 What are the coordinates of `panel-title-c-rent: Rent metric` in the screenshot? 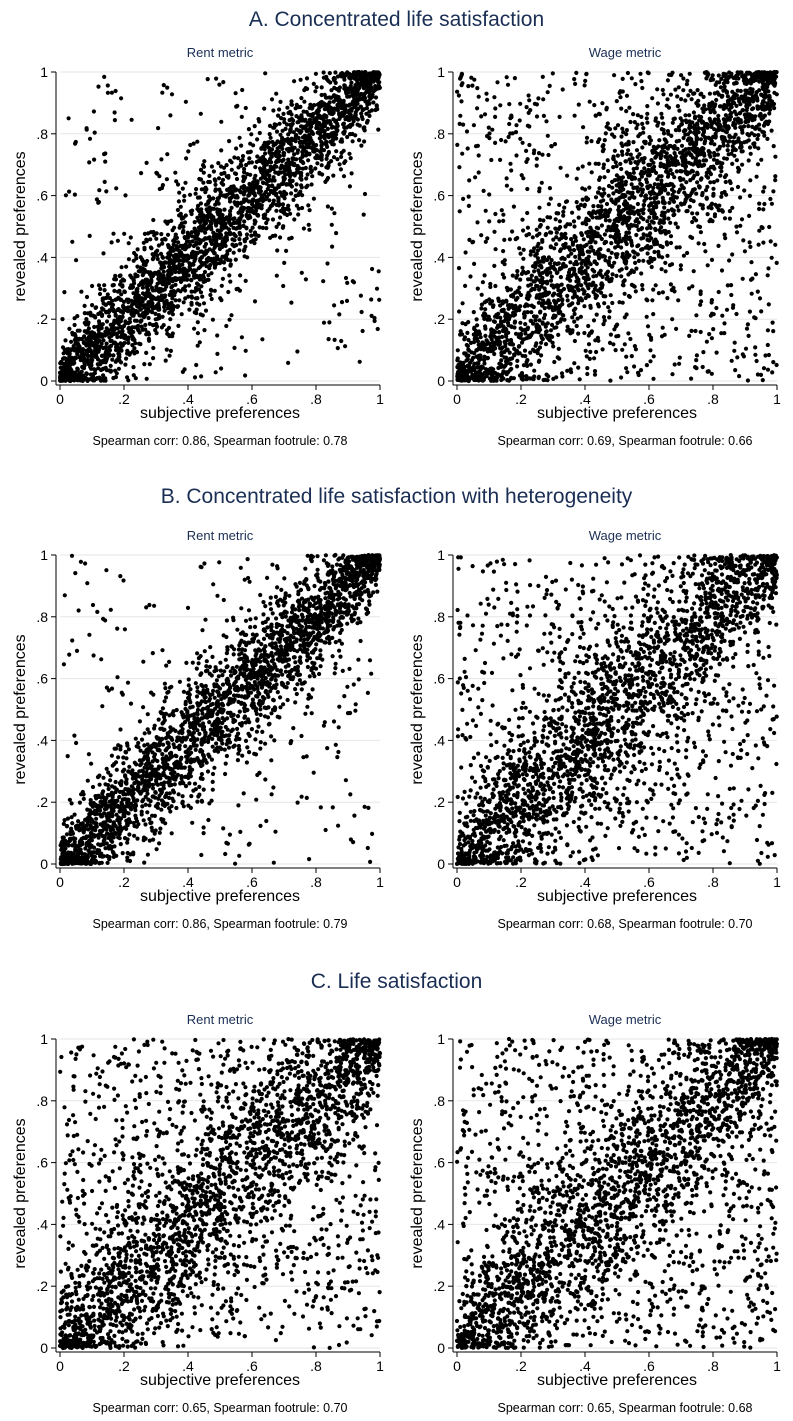 It's located at (220, 1019).